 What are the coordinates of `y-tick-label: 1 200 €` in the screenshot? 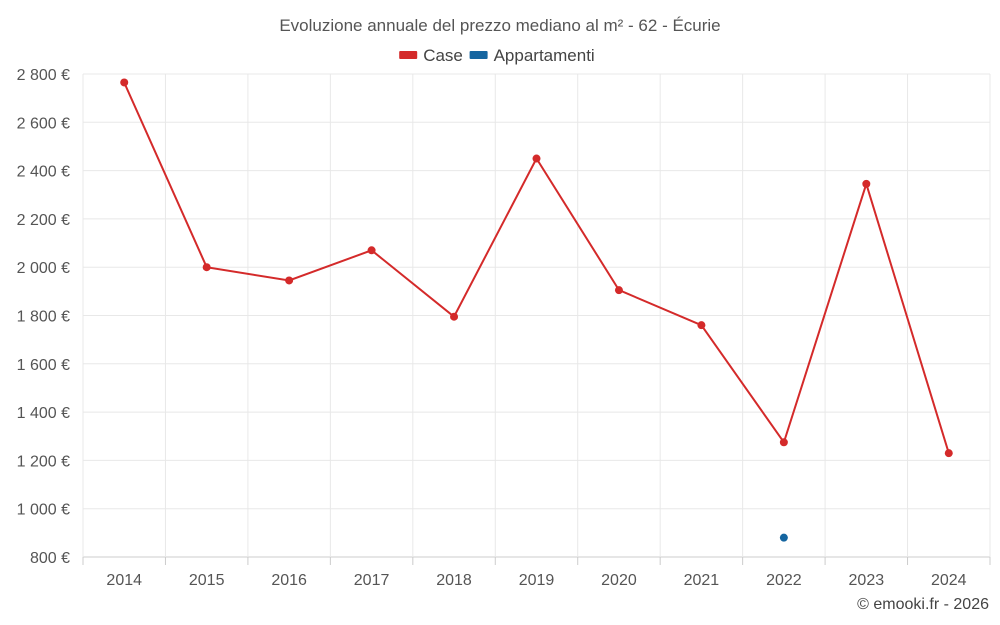 It's located at (43, 461).